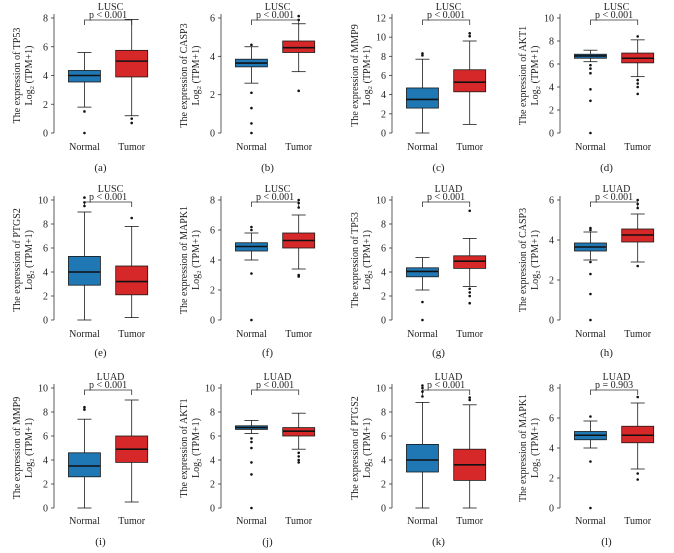  What do you see at coordinates (438, 542) in the screenshot?
I see `panel-label: (k)` at bounding box center [438, 542].